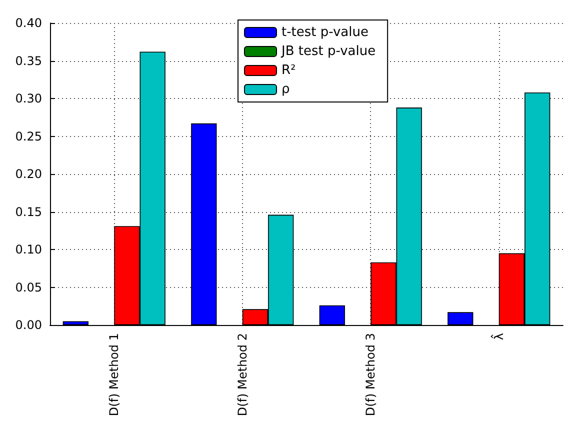 The width and height of the screenshot is (573, 428). What do you see at coordinates (371, 374) in the screenshot?
I see `x-tick-label: D(f) Method 3` at bounding box center [371, 374].